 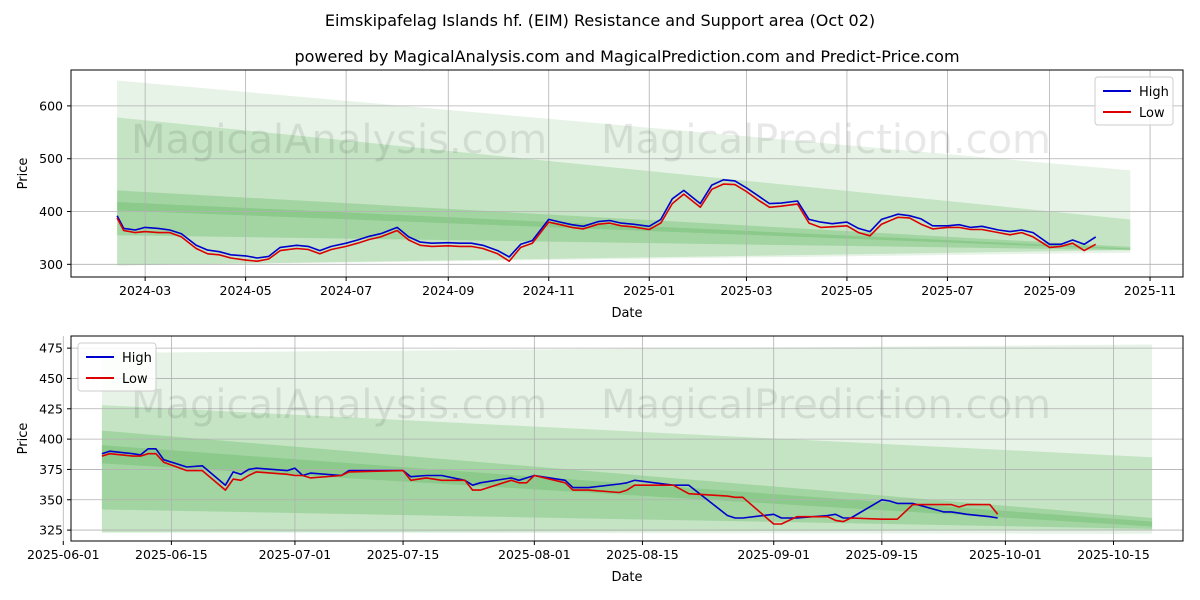 What do you see at coordinates (51, 469) in the screenshot?
I see `y-tick-label: 375` at bounding box center [51, 469].